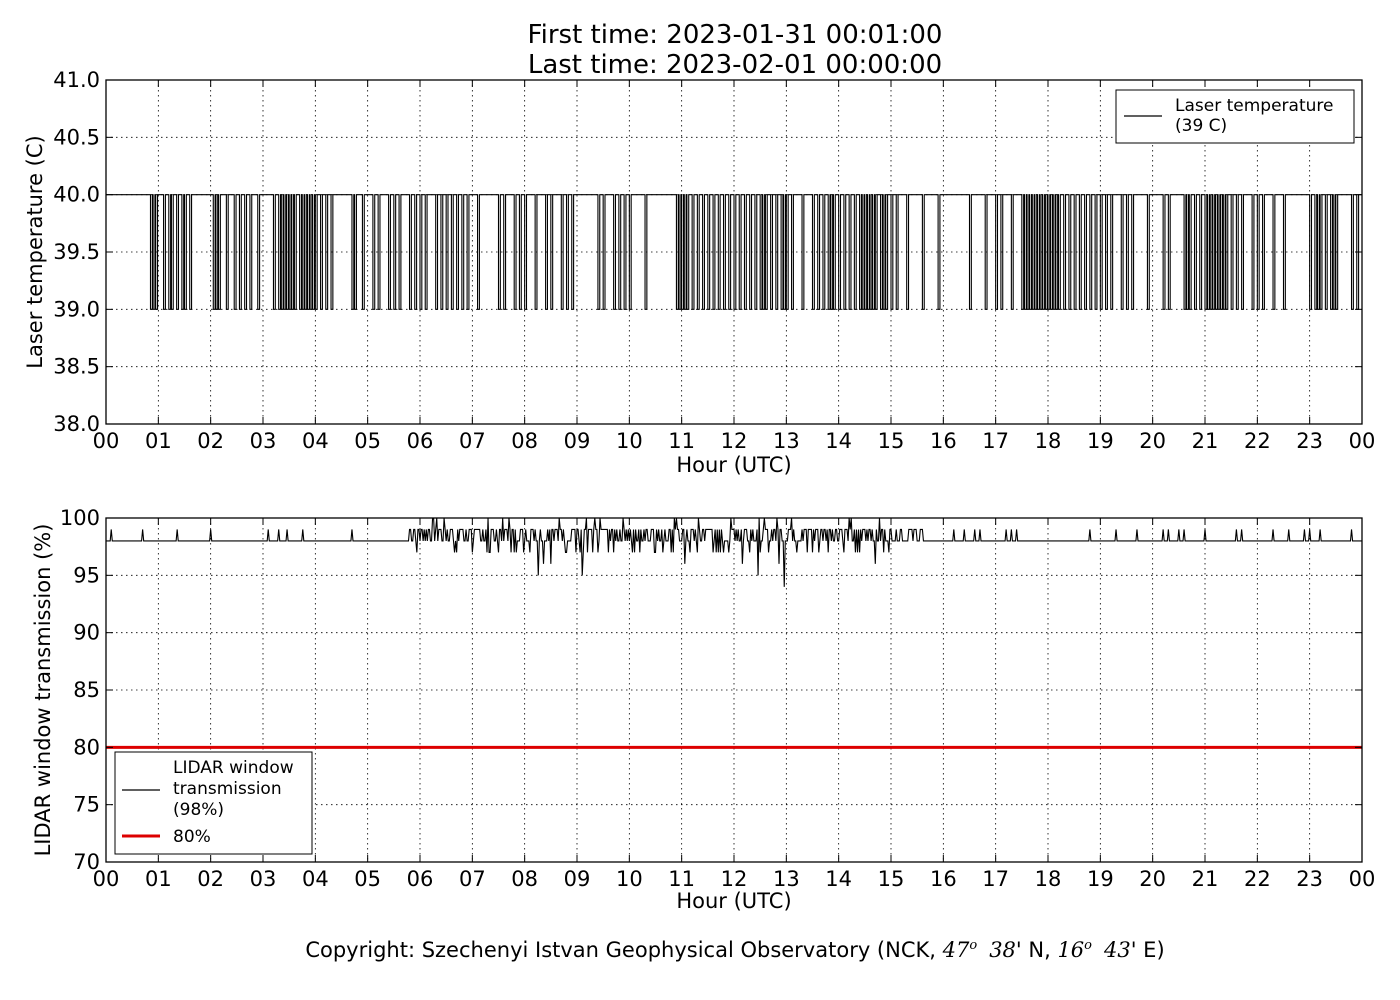  Describe the element at coordinates (76, 137) in the screenshot. I see `y-tick-label: 40.5` at that location.